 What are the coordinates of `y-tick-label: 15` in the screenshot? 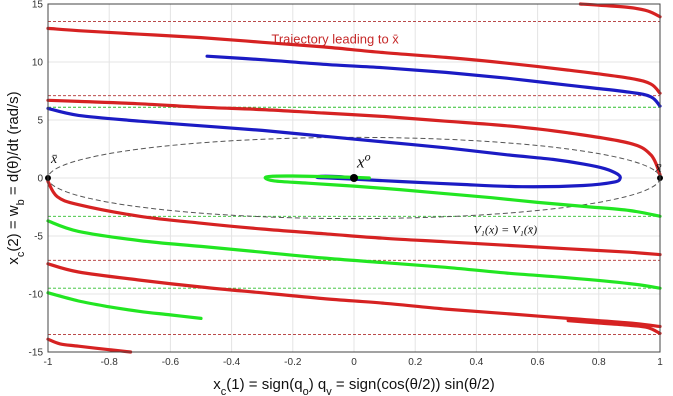 It's located at (38, 5).